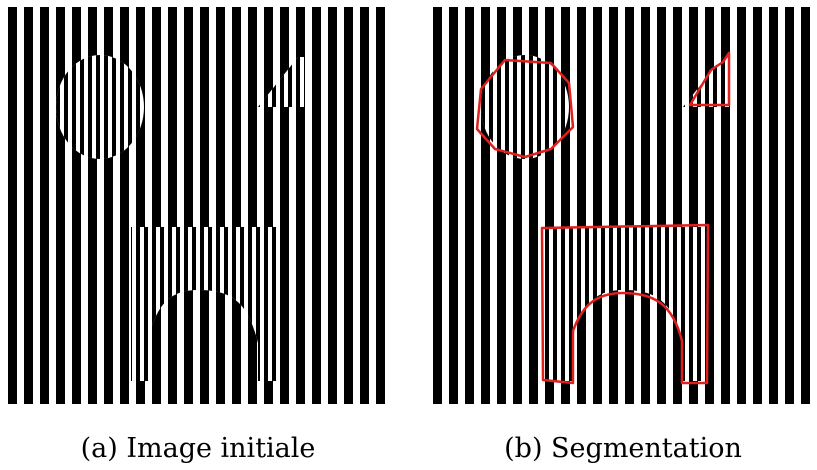 The image size is (817, 470). What do you see at coordinates (623, 448) in the screenshot?
I see `caption-segmentation: (b) Segmentation` at bounding box center [623, 448].